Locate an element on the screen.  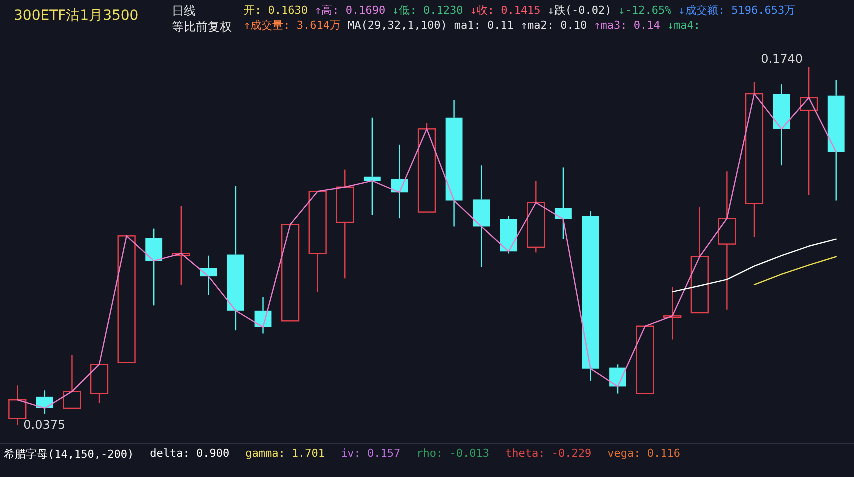
text: ↑高: 0.1690 is located at coordinates (350, 10).